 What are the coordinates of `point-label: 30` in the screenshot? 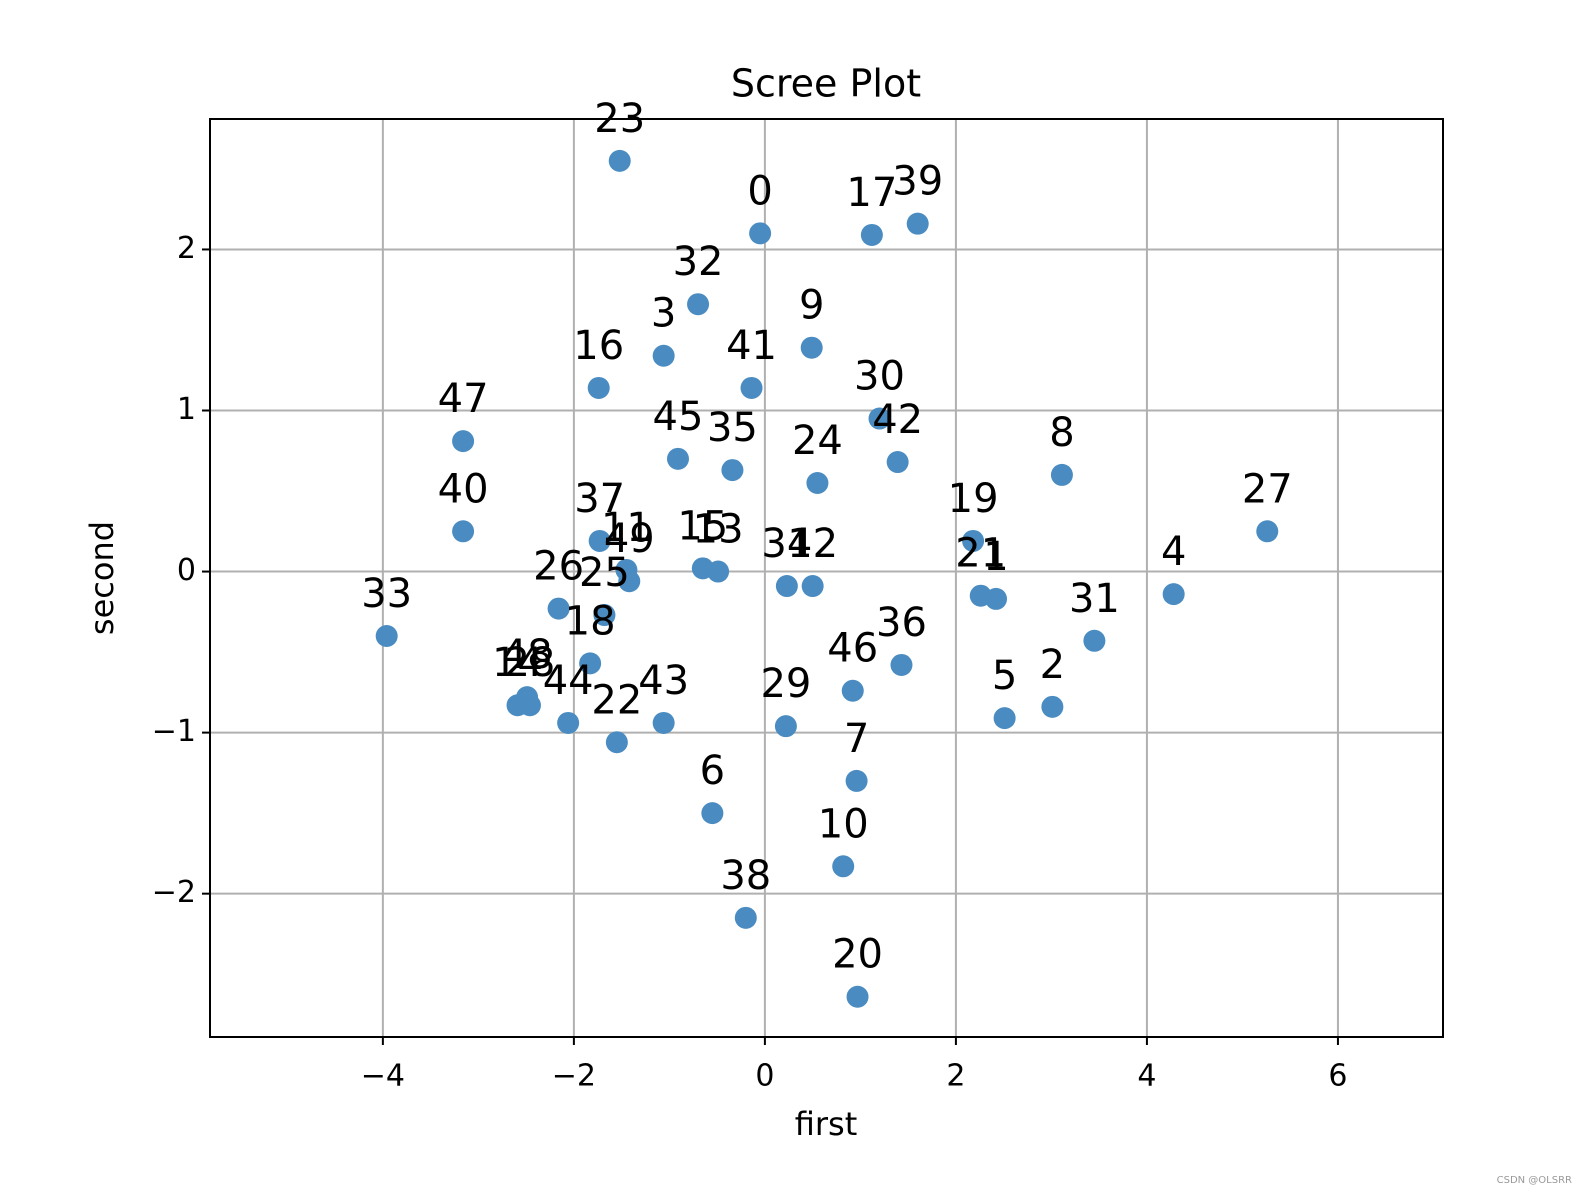 It's located at (879, 377).